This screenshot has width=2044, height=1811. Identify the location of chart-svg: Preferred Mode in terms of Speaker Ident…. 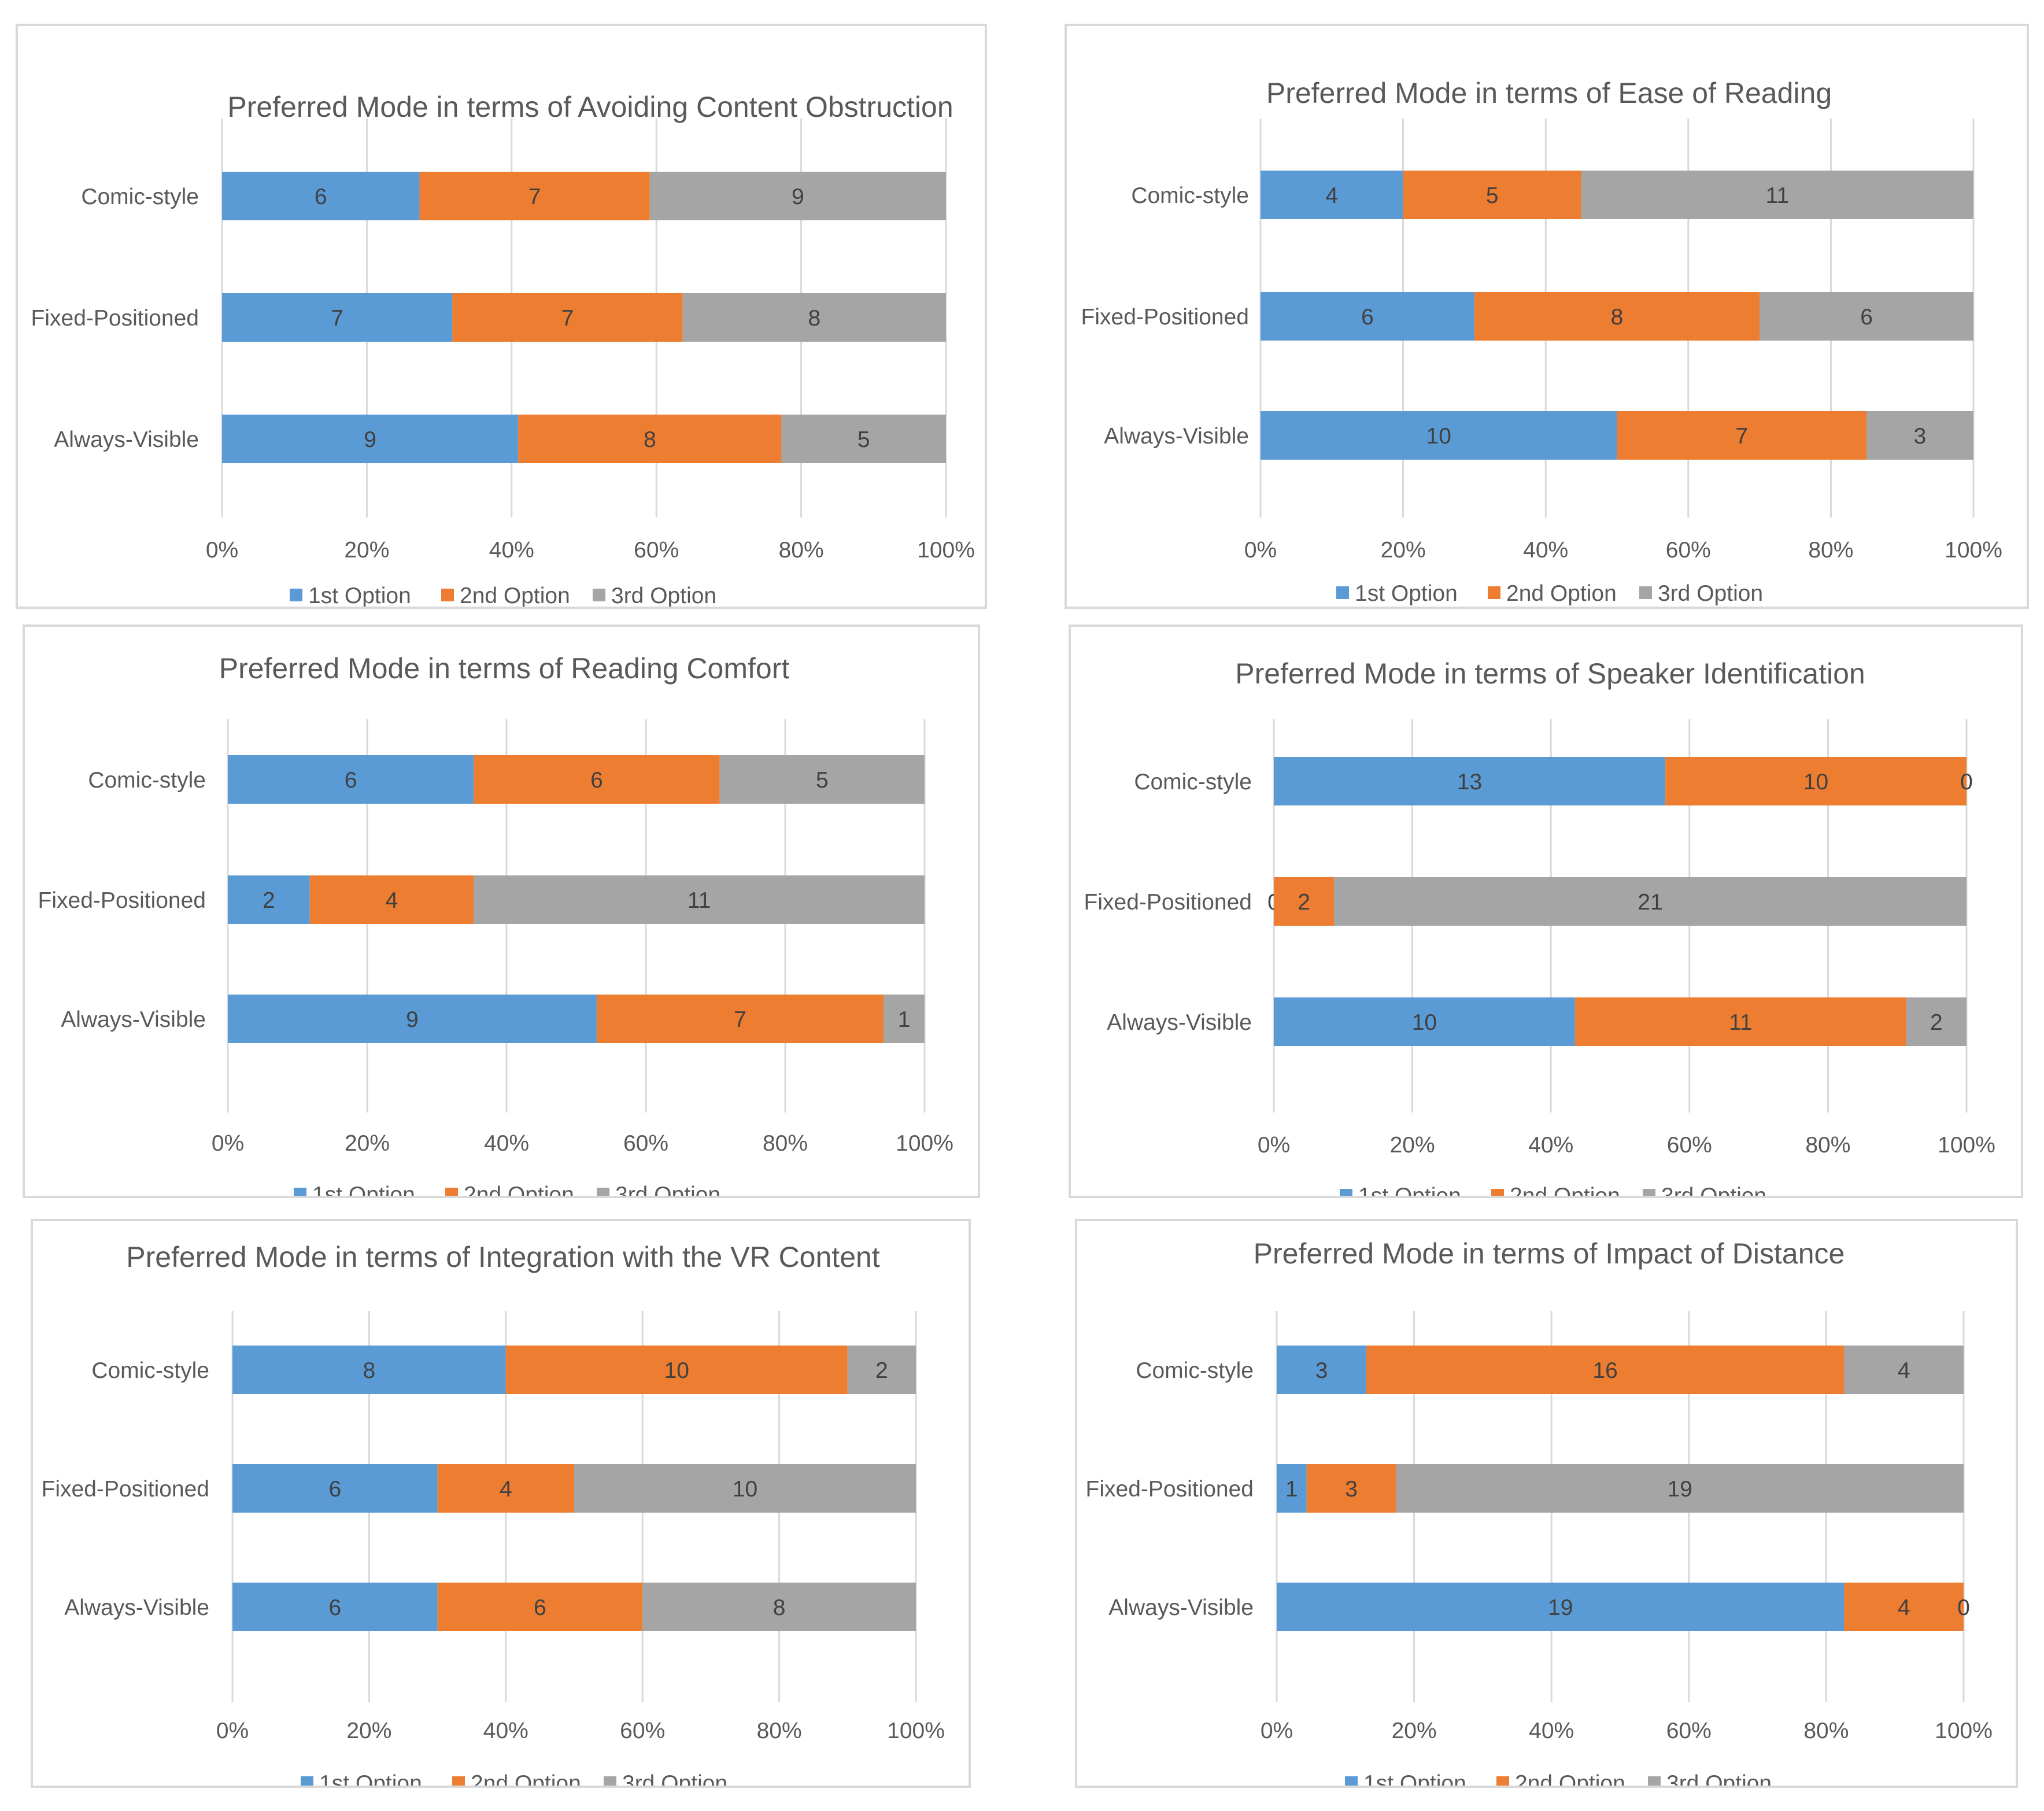
(1539, 926).